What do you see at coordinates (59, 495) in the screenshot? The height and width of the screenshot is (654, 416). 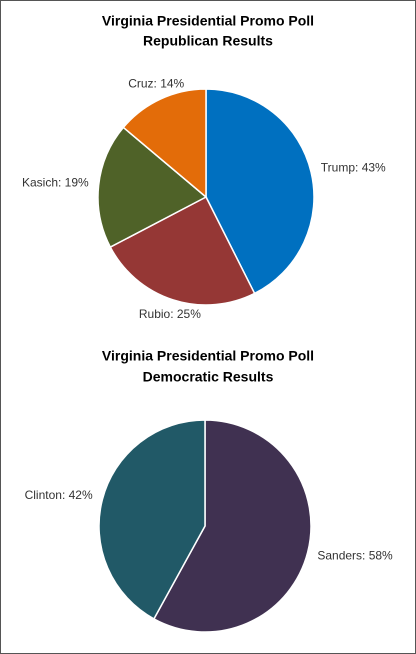 I see `data-label: Clinton: 42%` at bounding box center [59, 495].